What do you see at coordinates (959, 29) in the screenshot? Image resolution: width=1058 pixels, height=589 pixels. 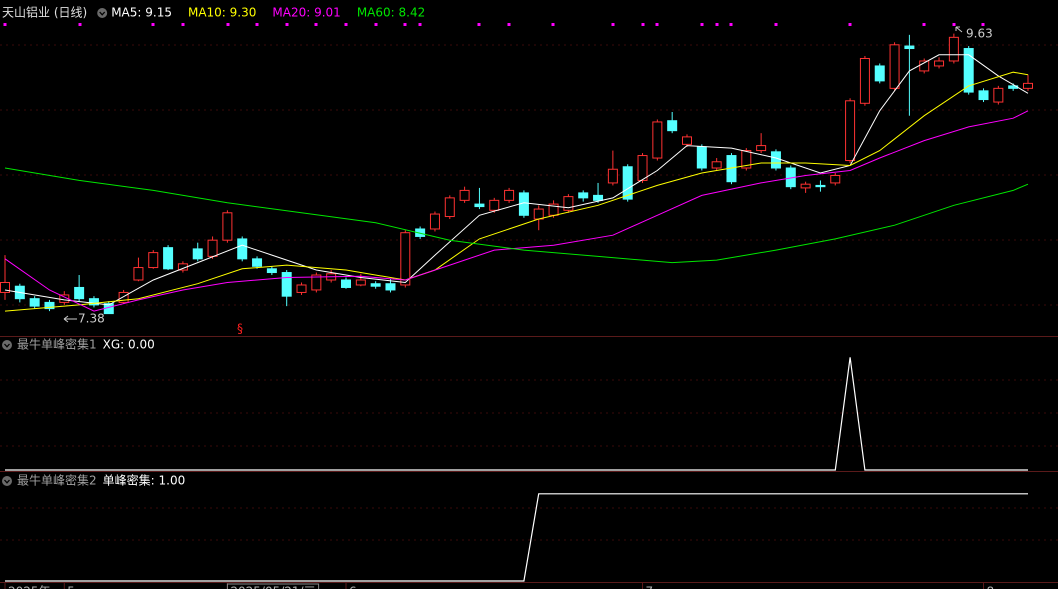 I see `max-arrow` at bounding box center [959, 29].